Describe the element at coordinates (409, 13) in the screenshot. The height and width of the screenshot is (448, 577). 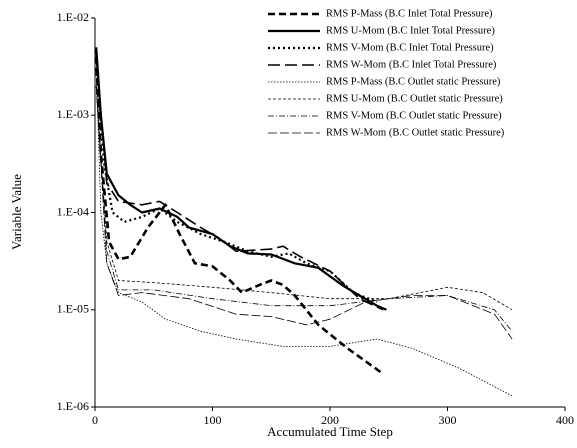
I see `legend-label: RMS P-Mass (B.C Inlet Total Pressure)` at that location.